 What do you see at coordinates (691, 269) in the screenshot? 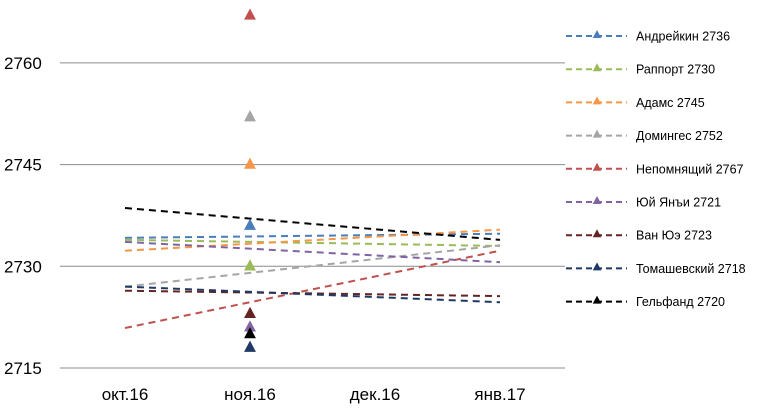
I see `legend-label: Томашевский 2718` at bounding box center [691, 269].